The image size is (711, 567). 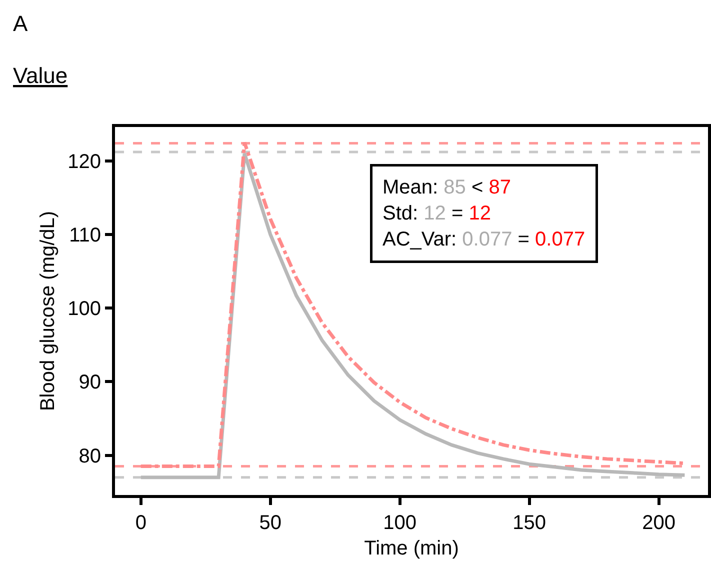 What do you see at coordinates (446, 187) in the screenshot?
I see `annotation: Mean: 85 < 87` at bounding box center [446, 187].